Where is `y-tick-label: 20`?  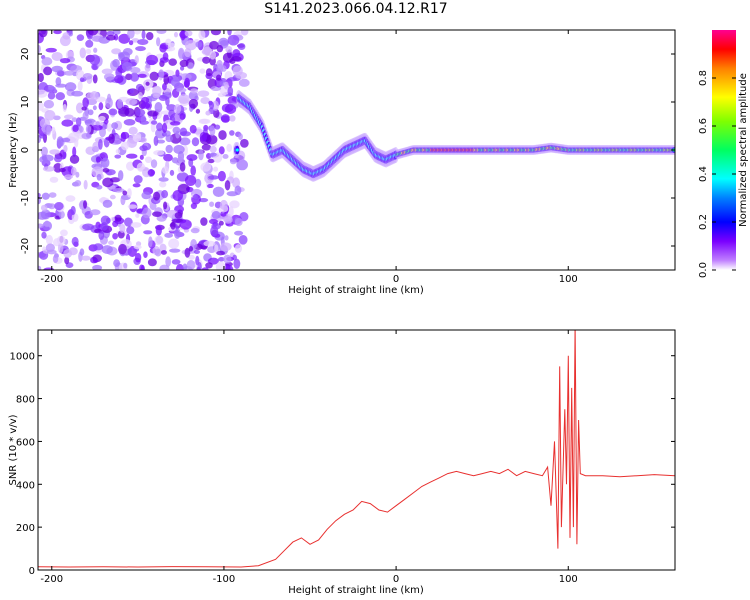 y-tick-label: 20 is located at coordinates (25, 54).